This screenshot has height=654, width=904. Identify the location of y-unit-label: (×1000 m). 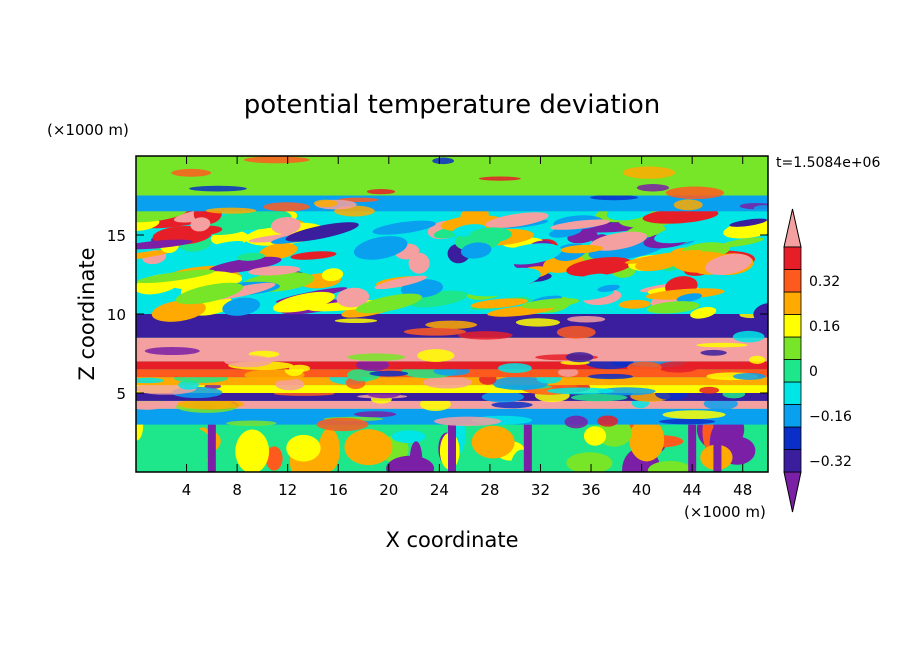
(88, 130).